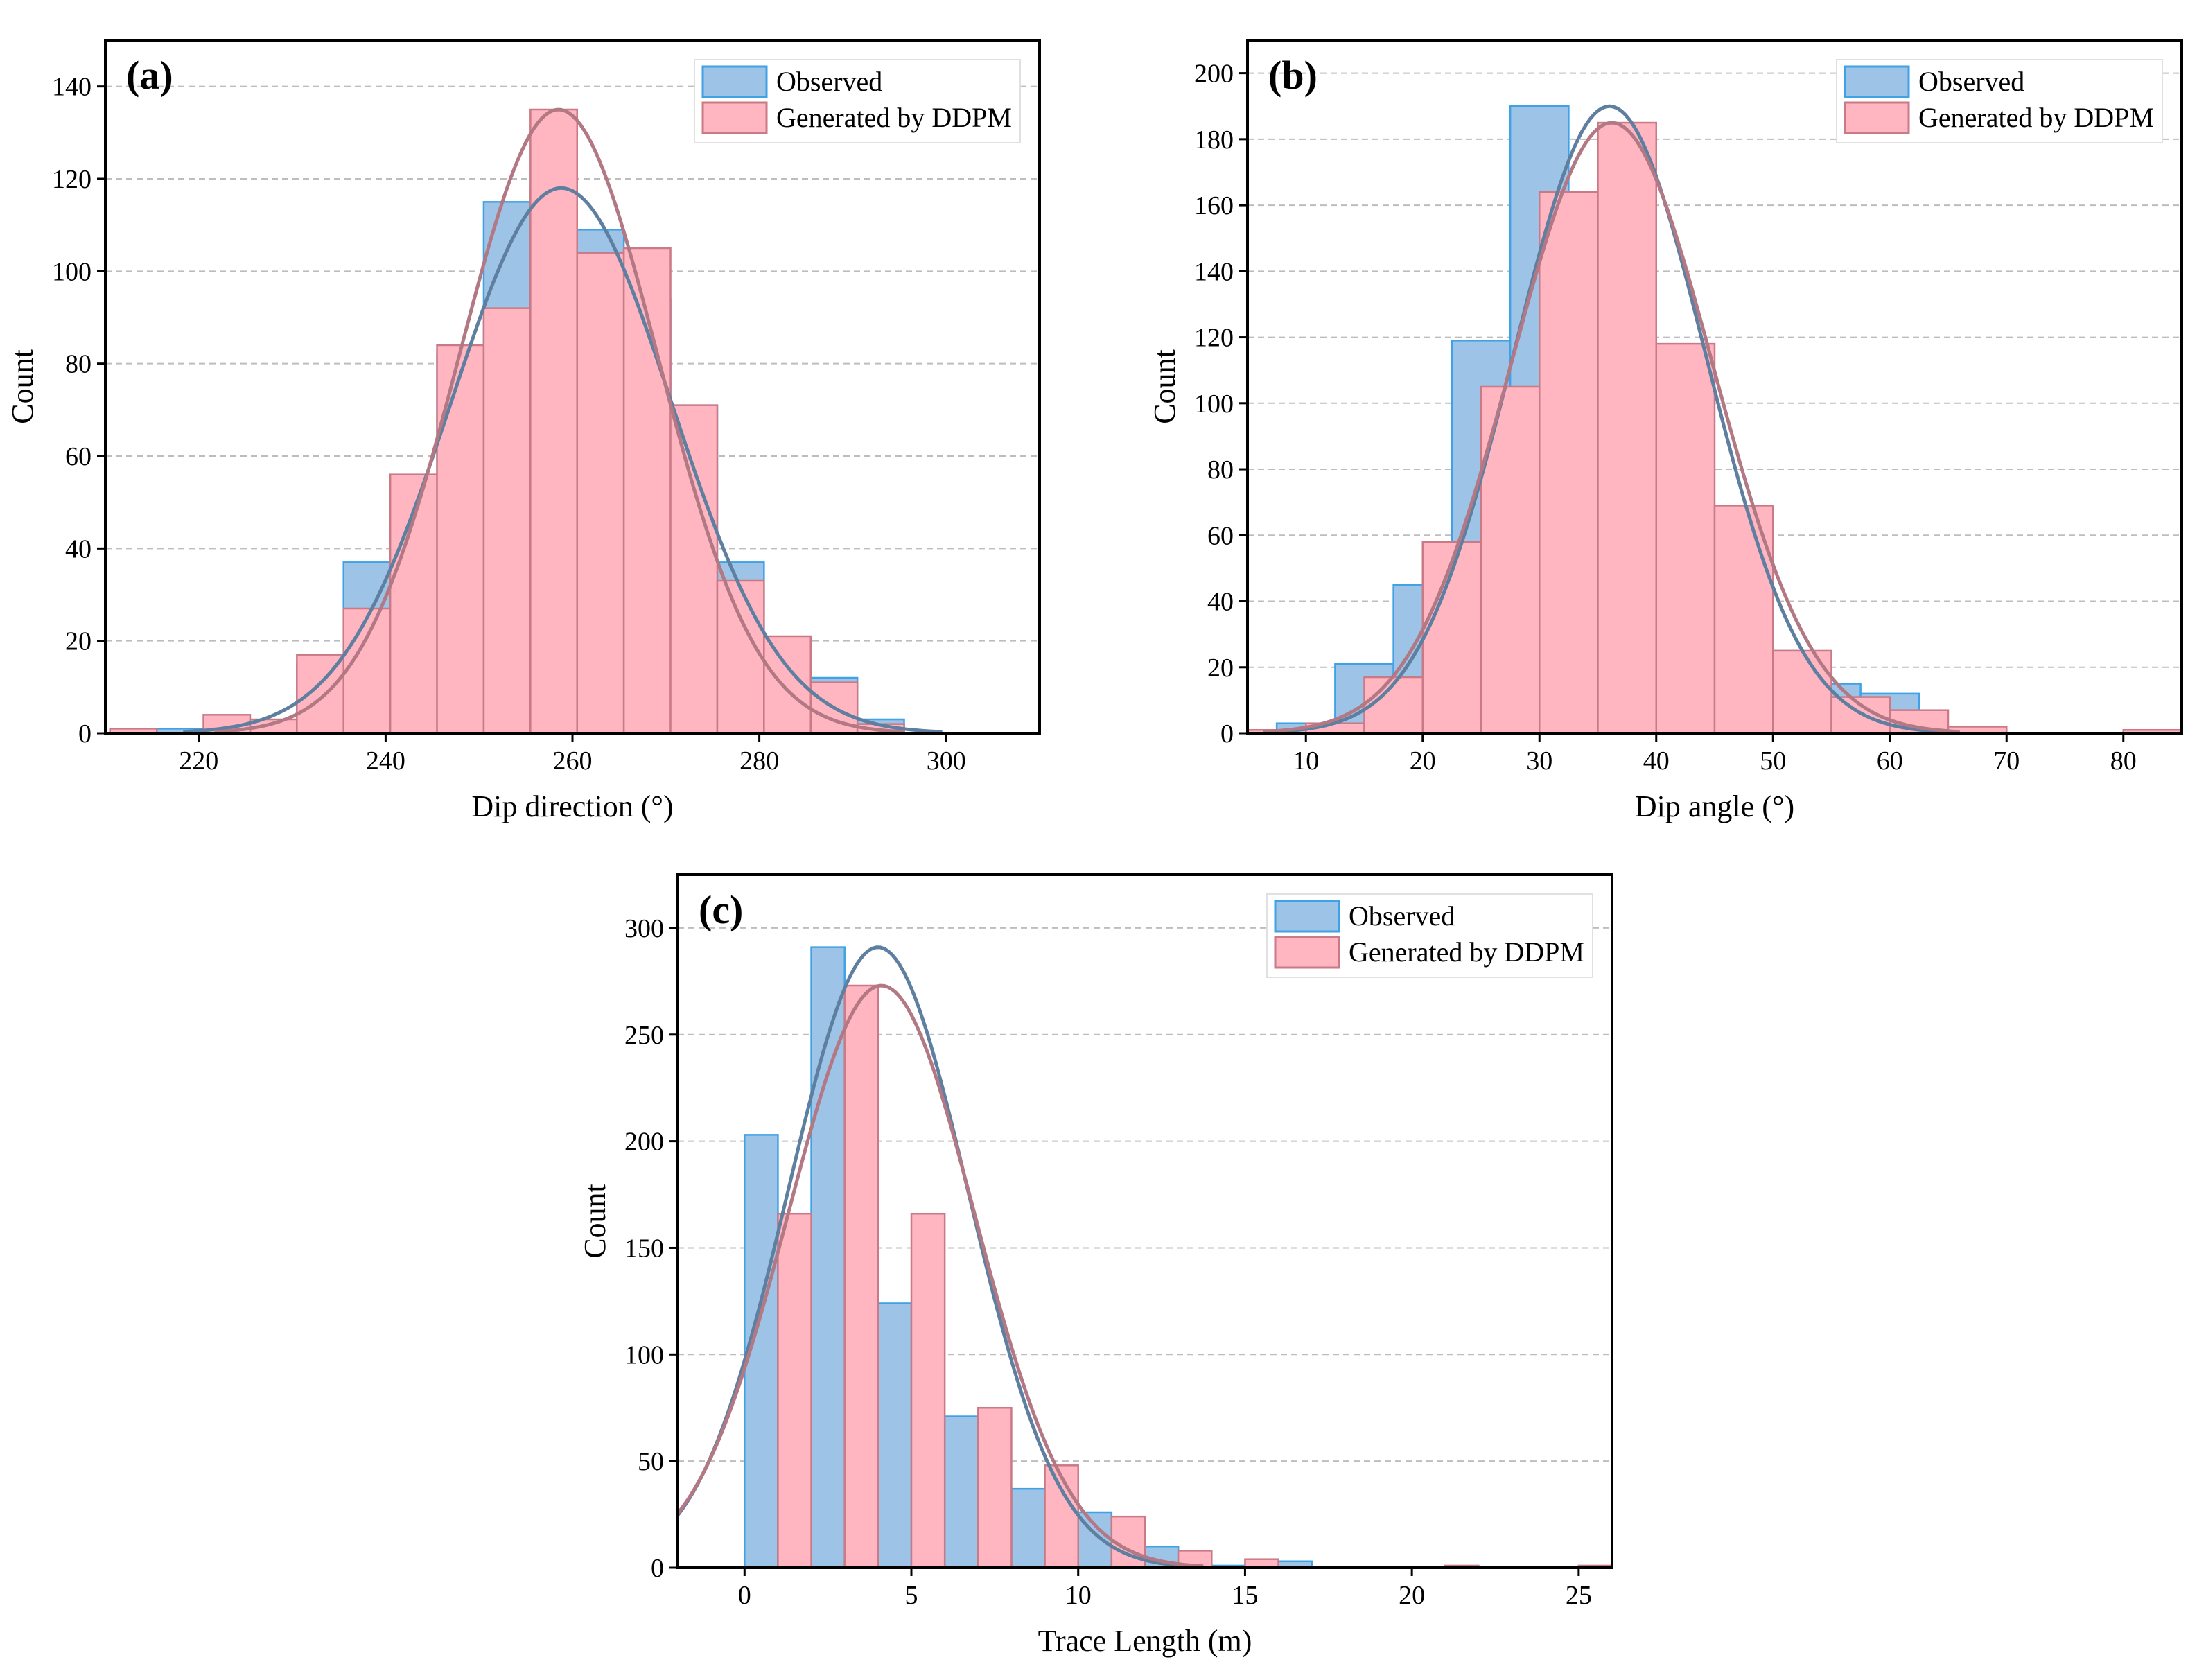 Image resolution: width=2206 pixels, height=1680 pixels. I want to click on x-tick-label: 260, so click(573, 761).